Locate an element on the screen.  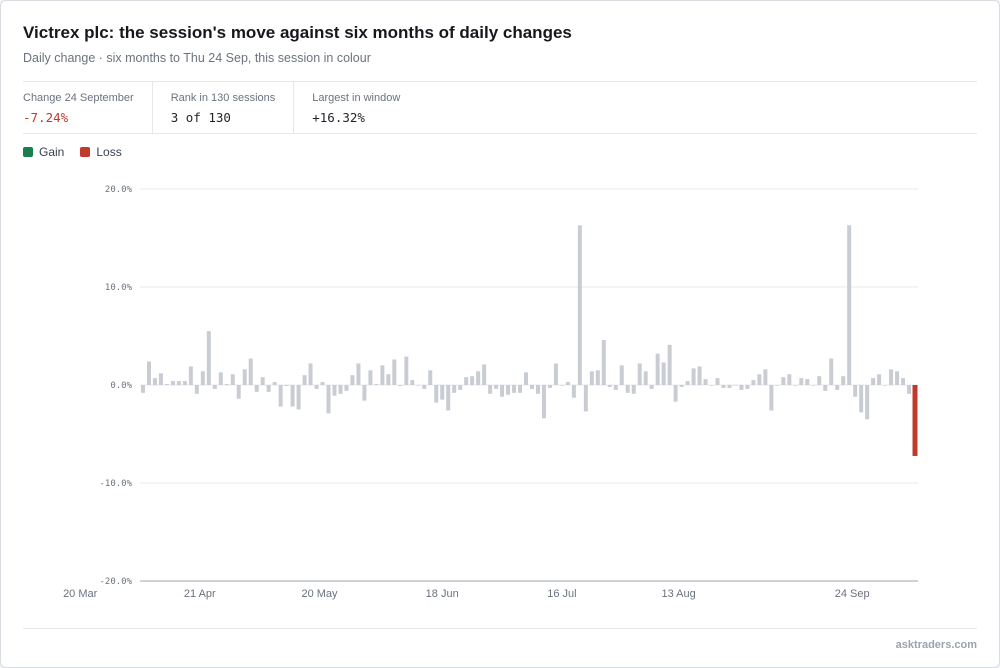
x-tick-label: 16 Jul is located at coordinates (561, 594).